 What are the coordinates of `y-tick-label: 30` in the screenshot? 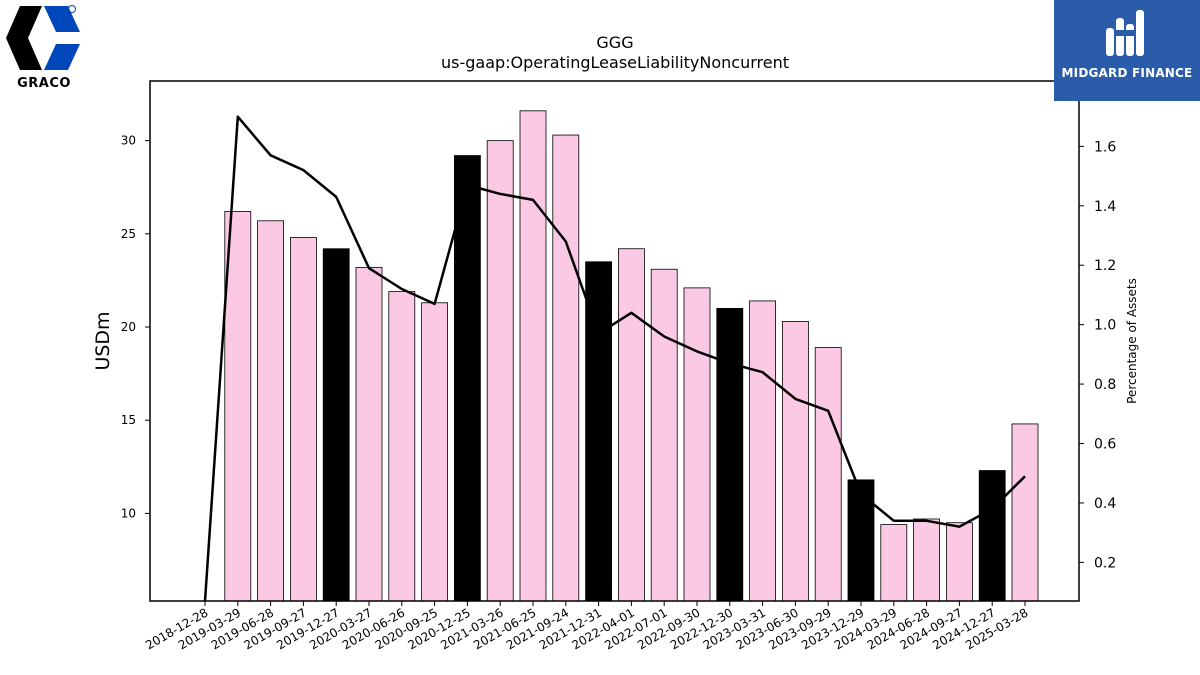 It's located at (128, 141).